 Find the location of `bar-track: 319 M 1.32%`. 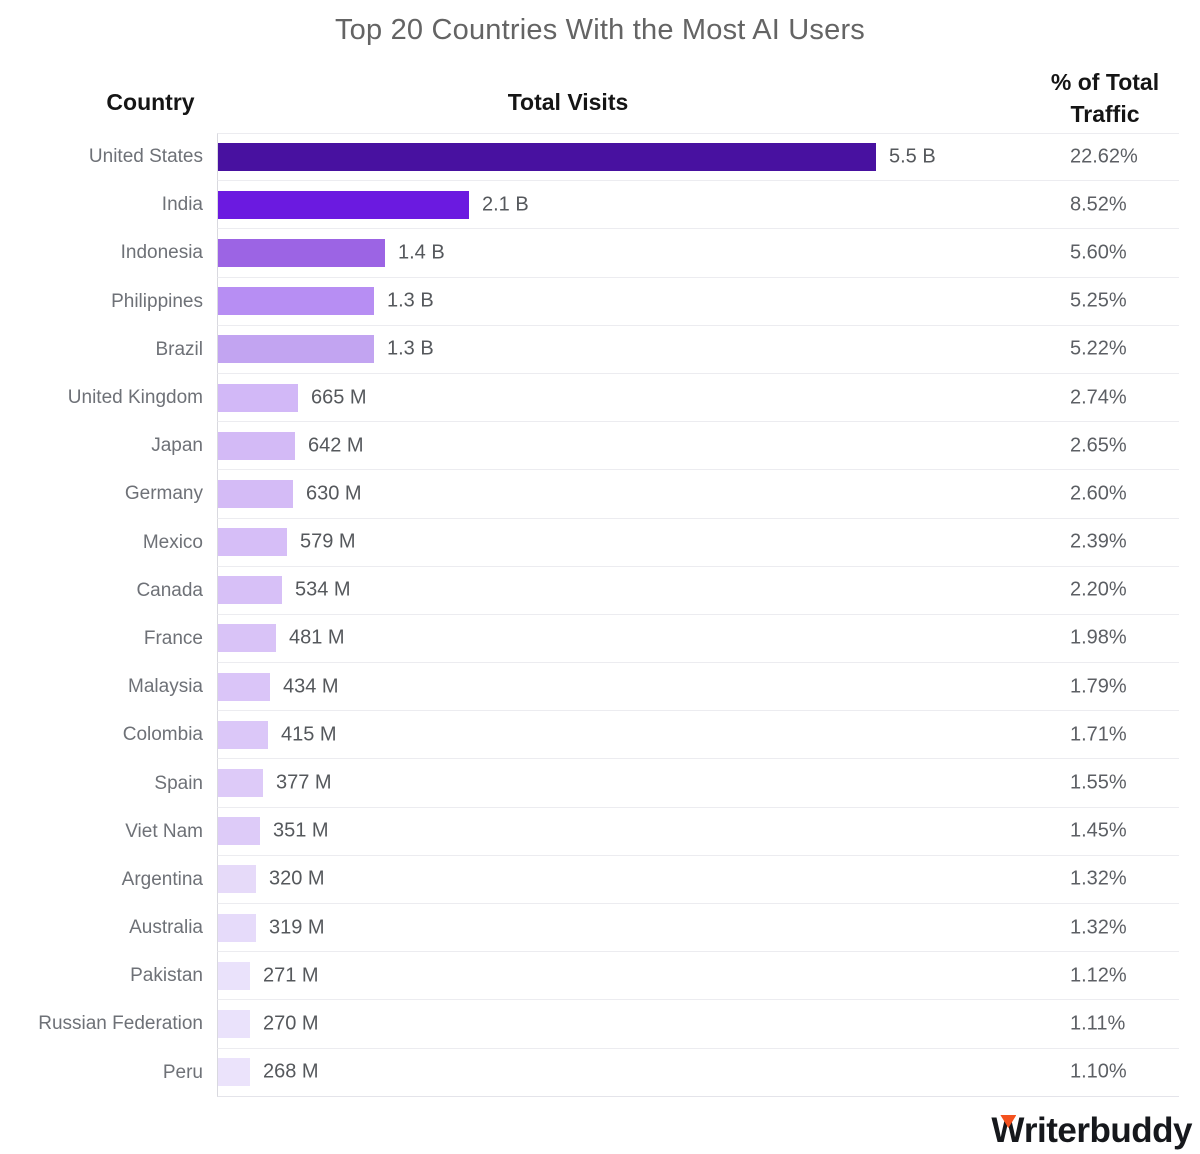

bar-track: 319 M 1.32% is located at coordinates (698, 928).